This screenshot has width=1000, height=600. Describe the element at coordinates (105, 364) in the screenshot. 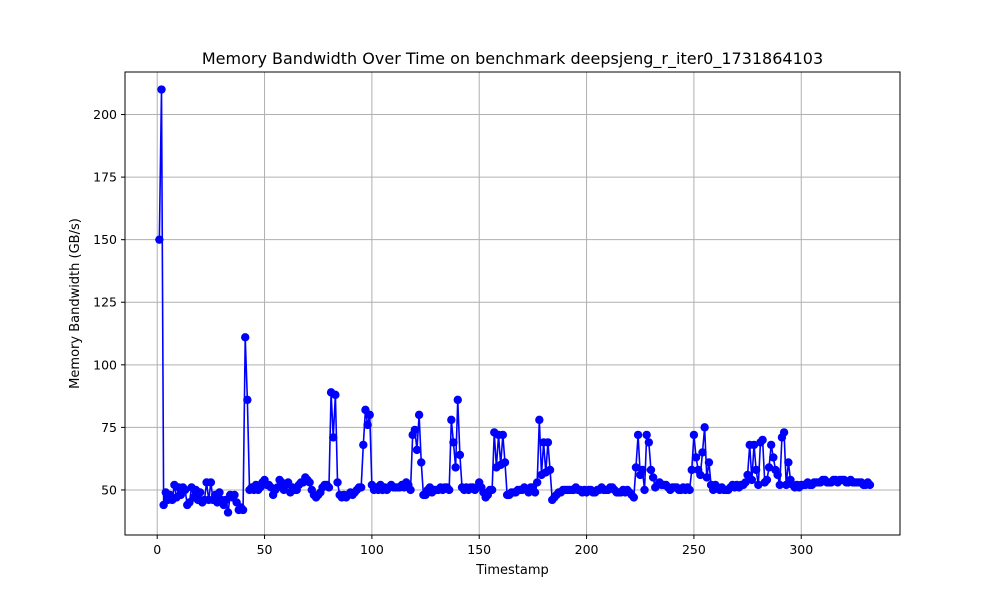

I see `y-tick-label: 100` at that location.